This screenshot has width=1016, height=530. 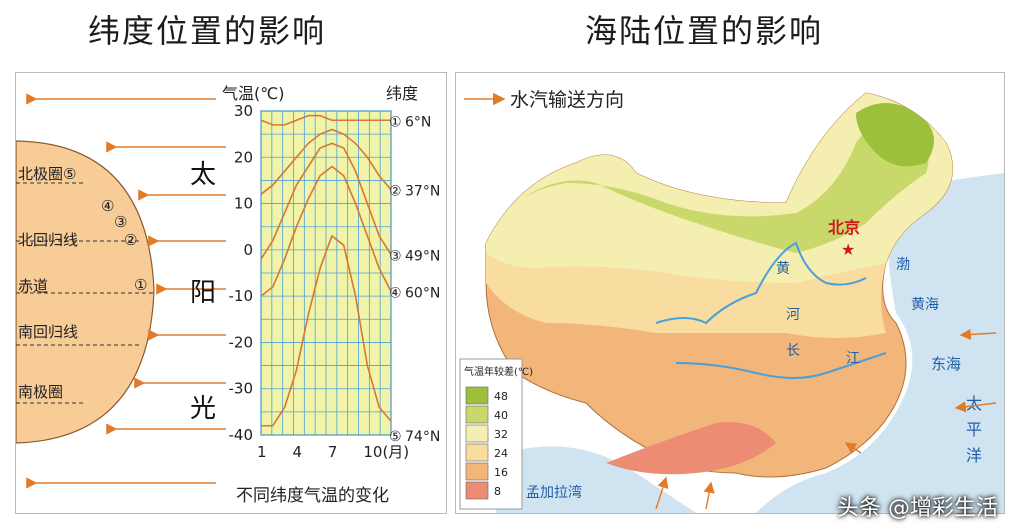 I want to click on lat-value: 74°N, so click(x=422, y=437).